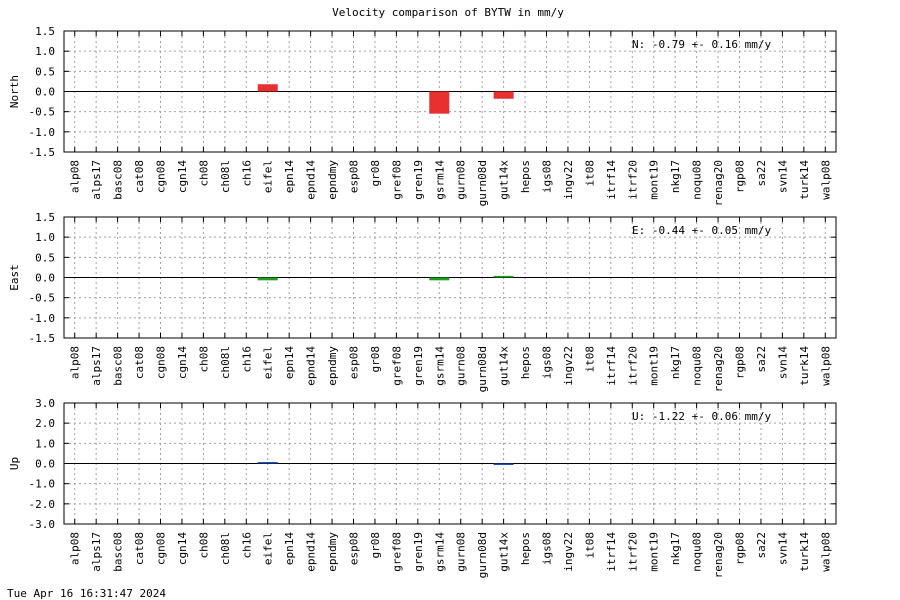  I want to click on velocity-annotation: N: -0.79 +- 0.16 mm/y, so click(701, 44).